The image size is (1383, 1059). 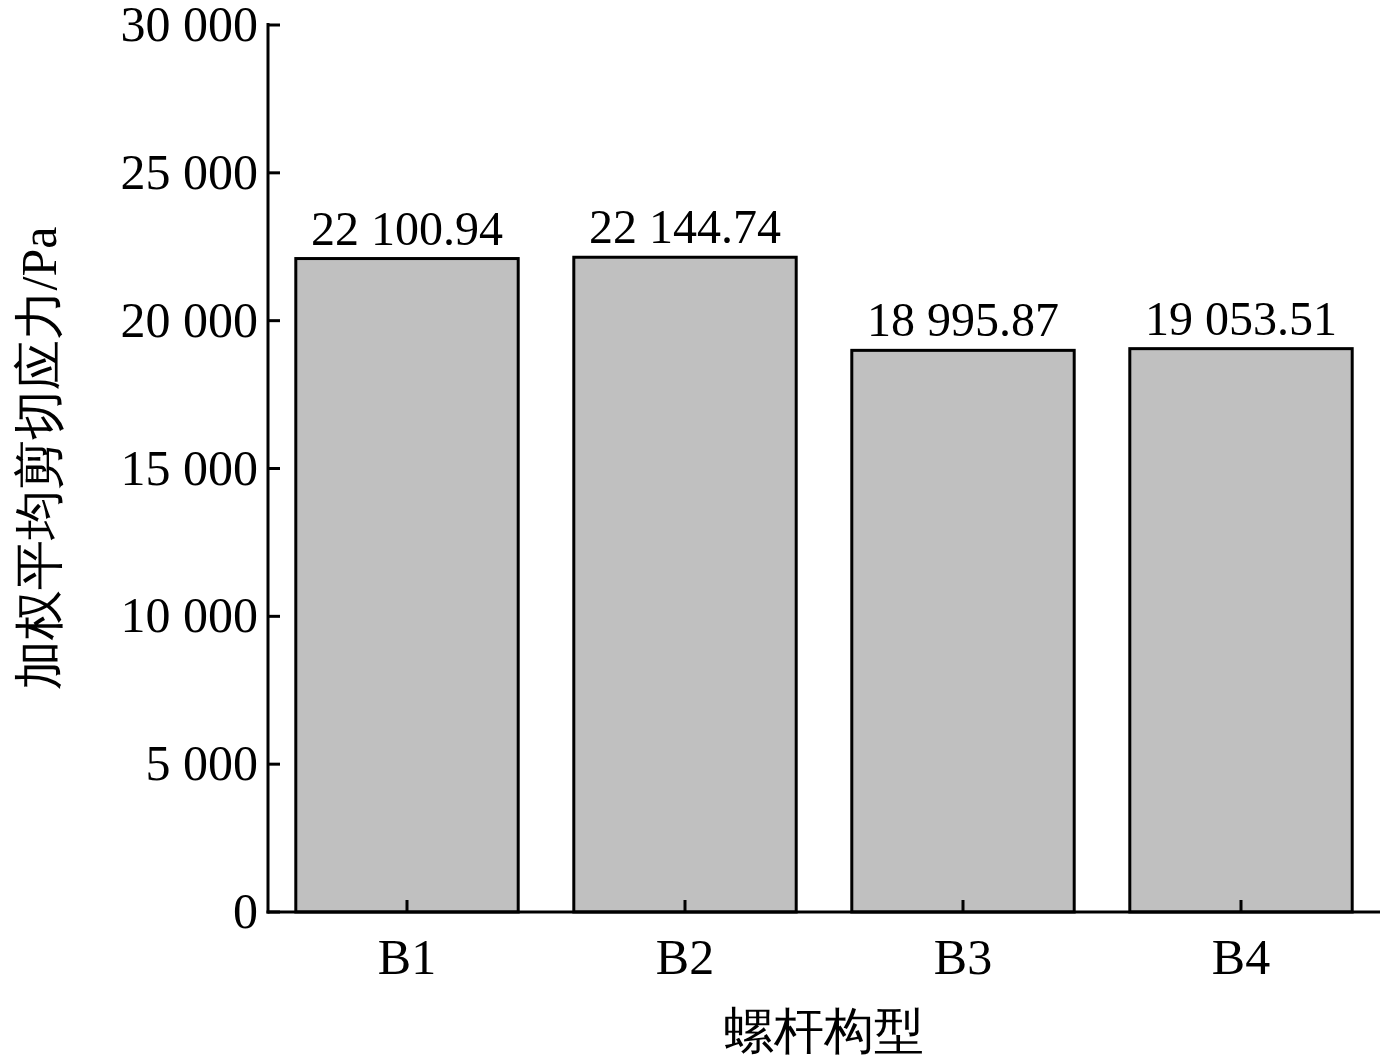 I want to click on data-label: 22 100.94, so click(x=407, y=228).